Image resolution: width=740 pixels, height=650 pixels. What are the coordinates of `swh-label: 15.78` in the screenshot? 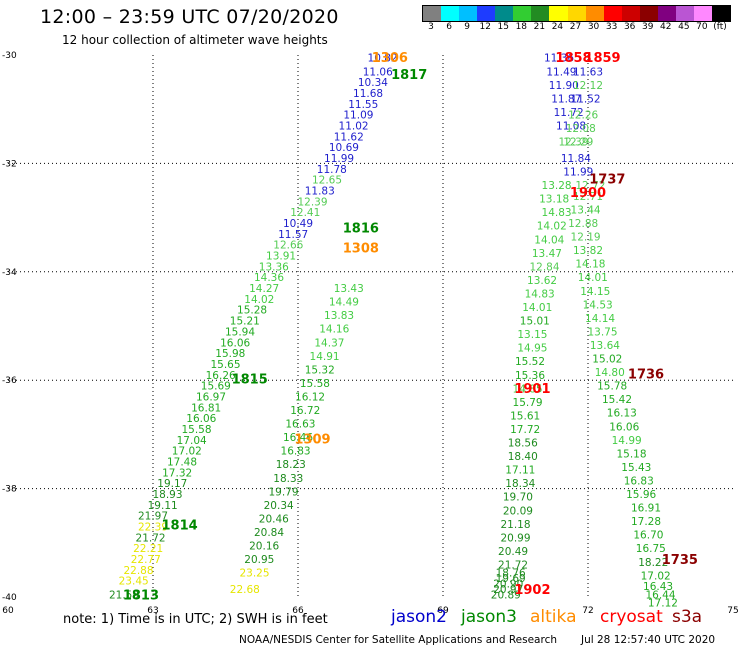 It's located at (612, 387).